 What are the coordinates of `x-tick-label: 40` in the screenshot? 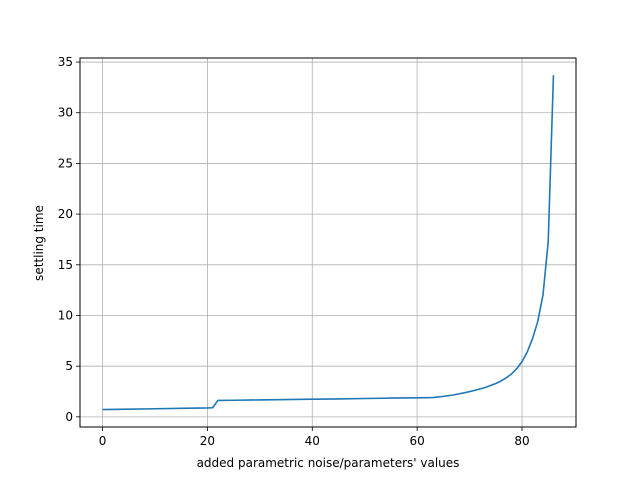 It's located at (312, 441).